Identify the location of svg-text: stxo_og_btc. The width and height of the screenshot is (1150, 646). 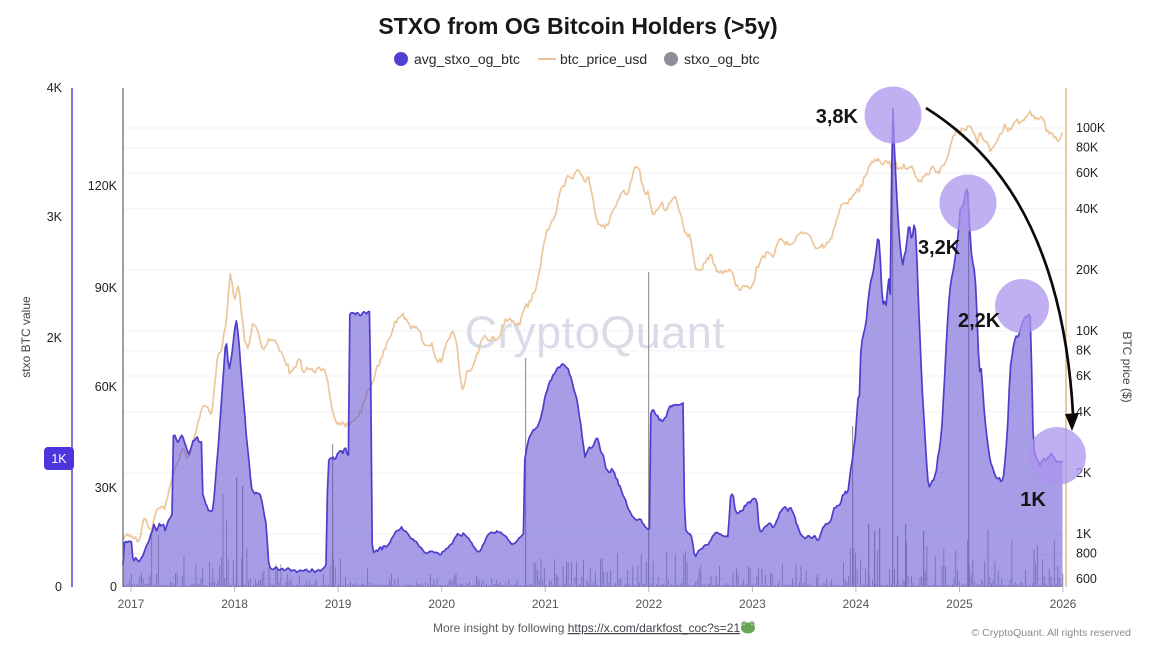
(722, 59).